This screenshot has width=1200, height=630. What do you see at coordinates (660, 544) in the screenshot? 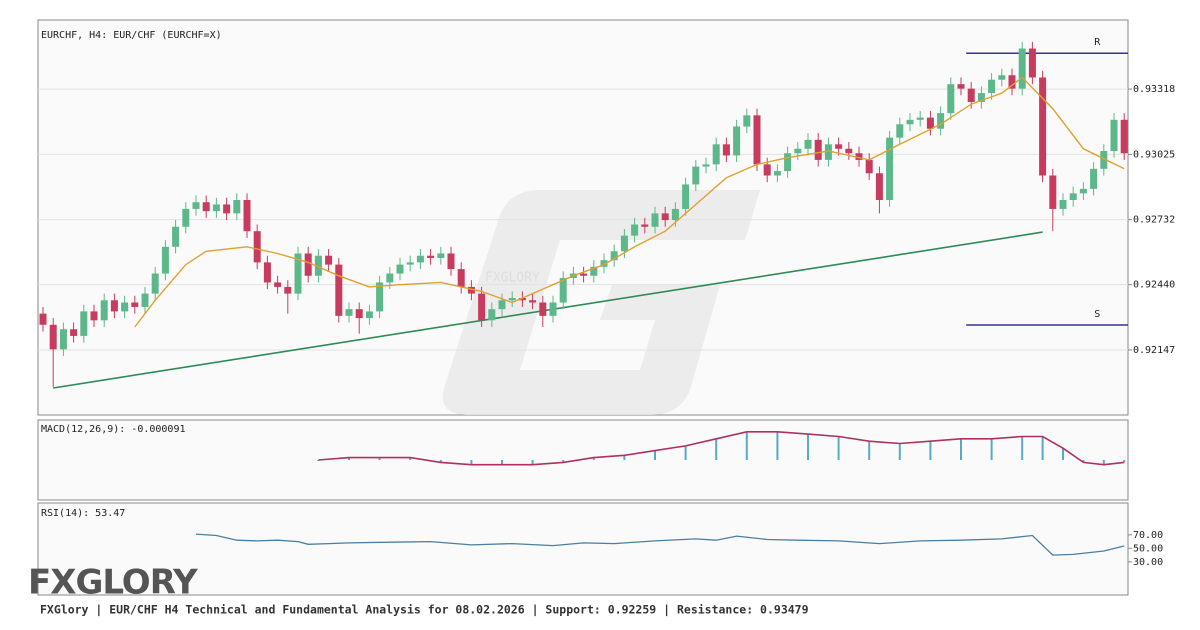
I see `rsi-line` at bounding box center [660, 544].